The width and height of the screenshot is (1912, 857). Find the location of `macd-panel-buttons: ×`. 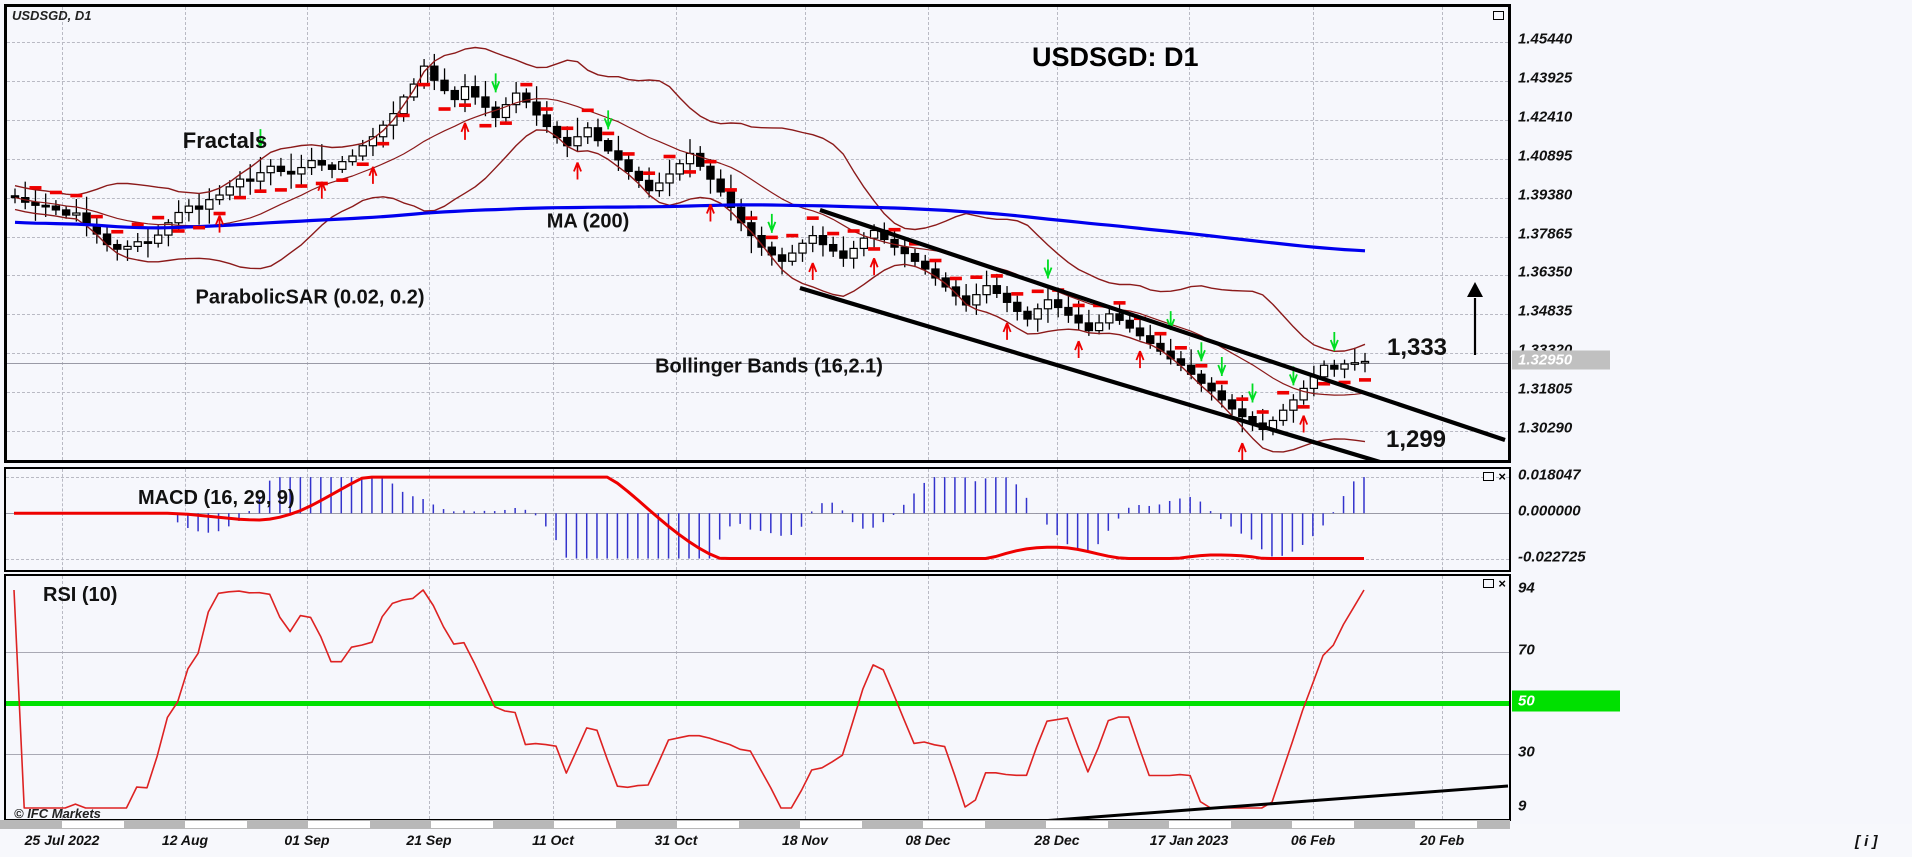

macd-panel-buttons: × is located at coordinates (1494, 476).